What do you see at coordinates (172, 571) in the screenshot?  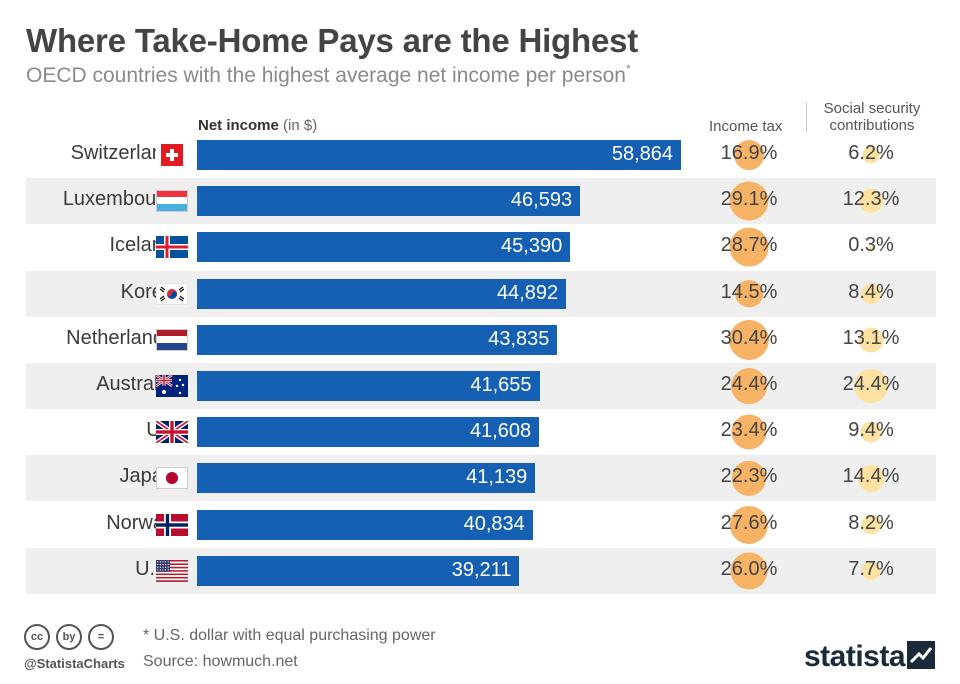 I see `flag-us-icon` at bounding box center [172, 571].